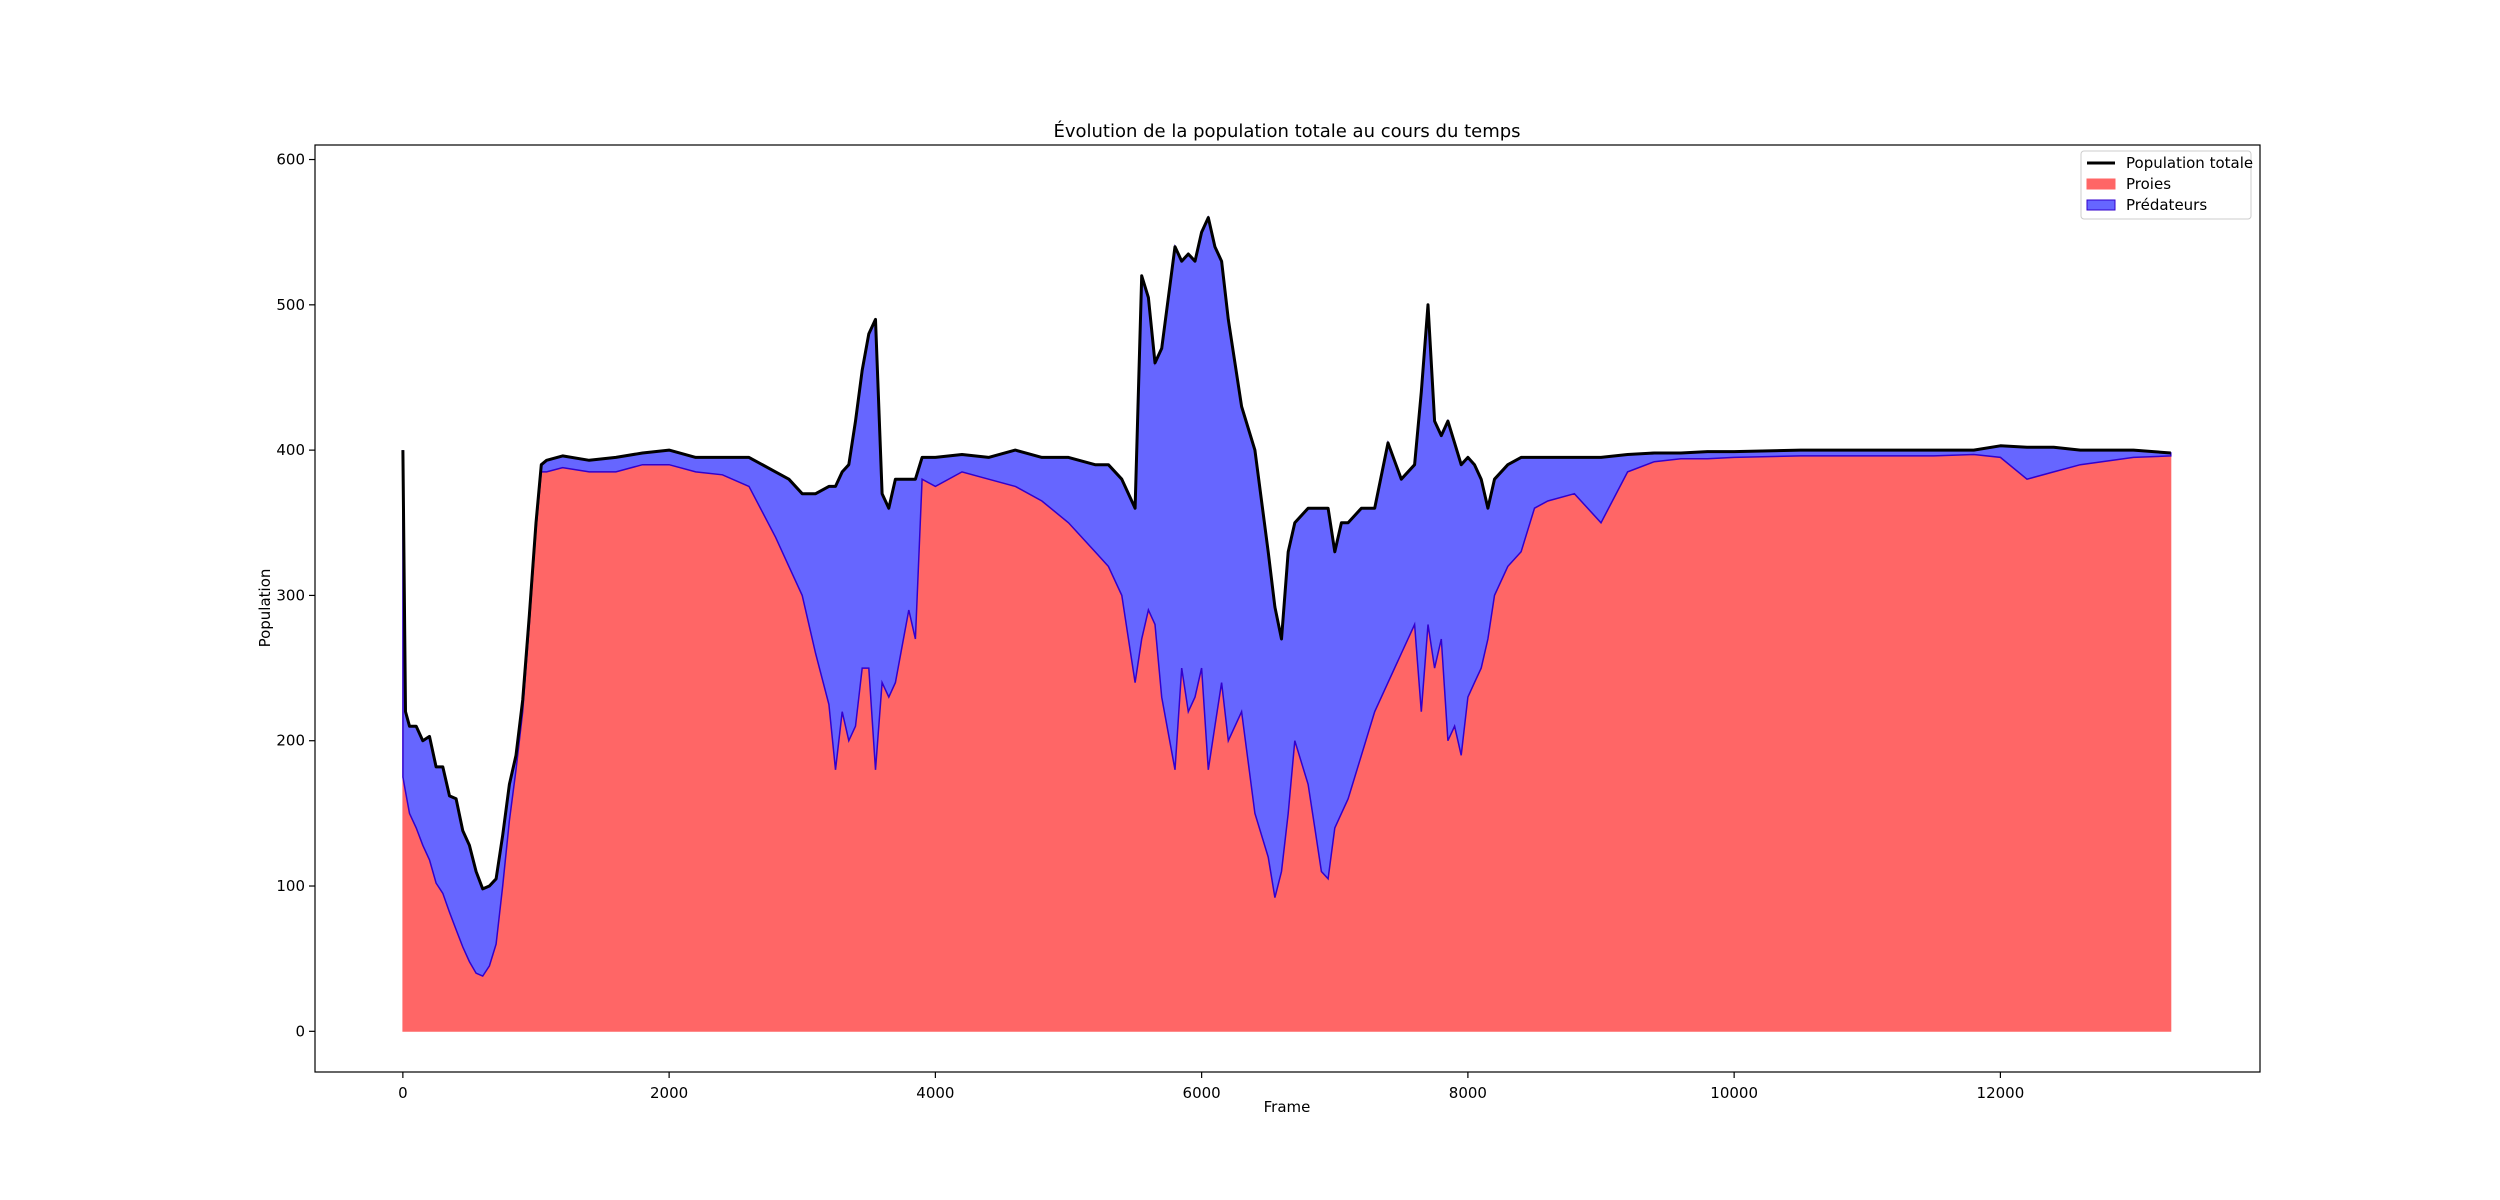  I want to click on x-tick-label: 2000, so click(669, 1093).